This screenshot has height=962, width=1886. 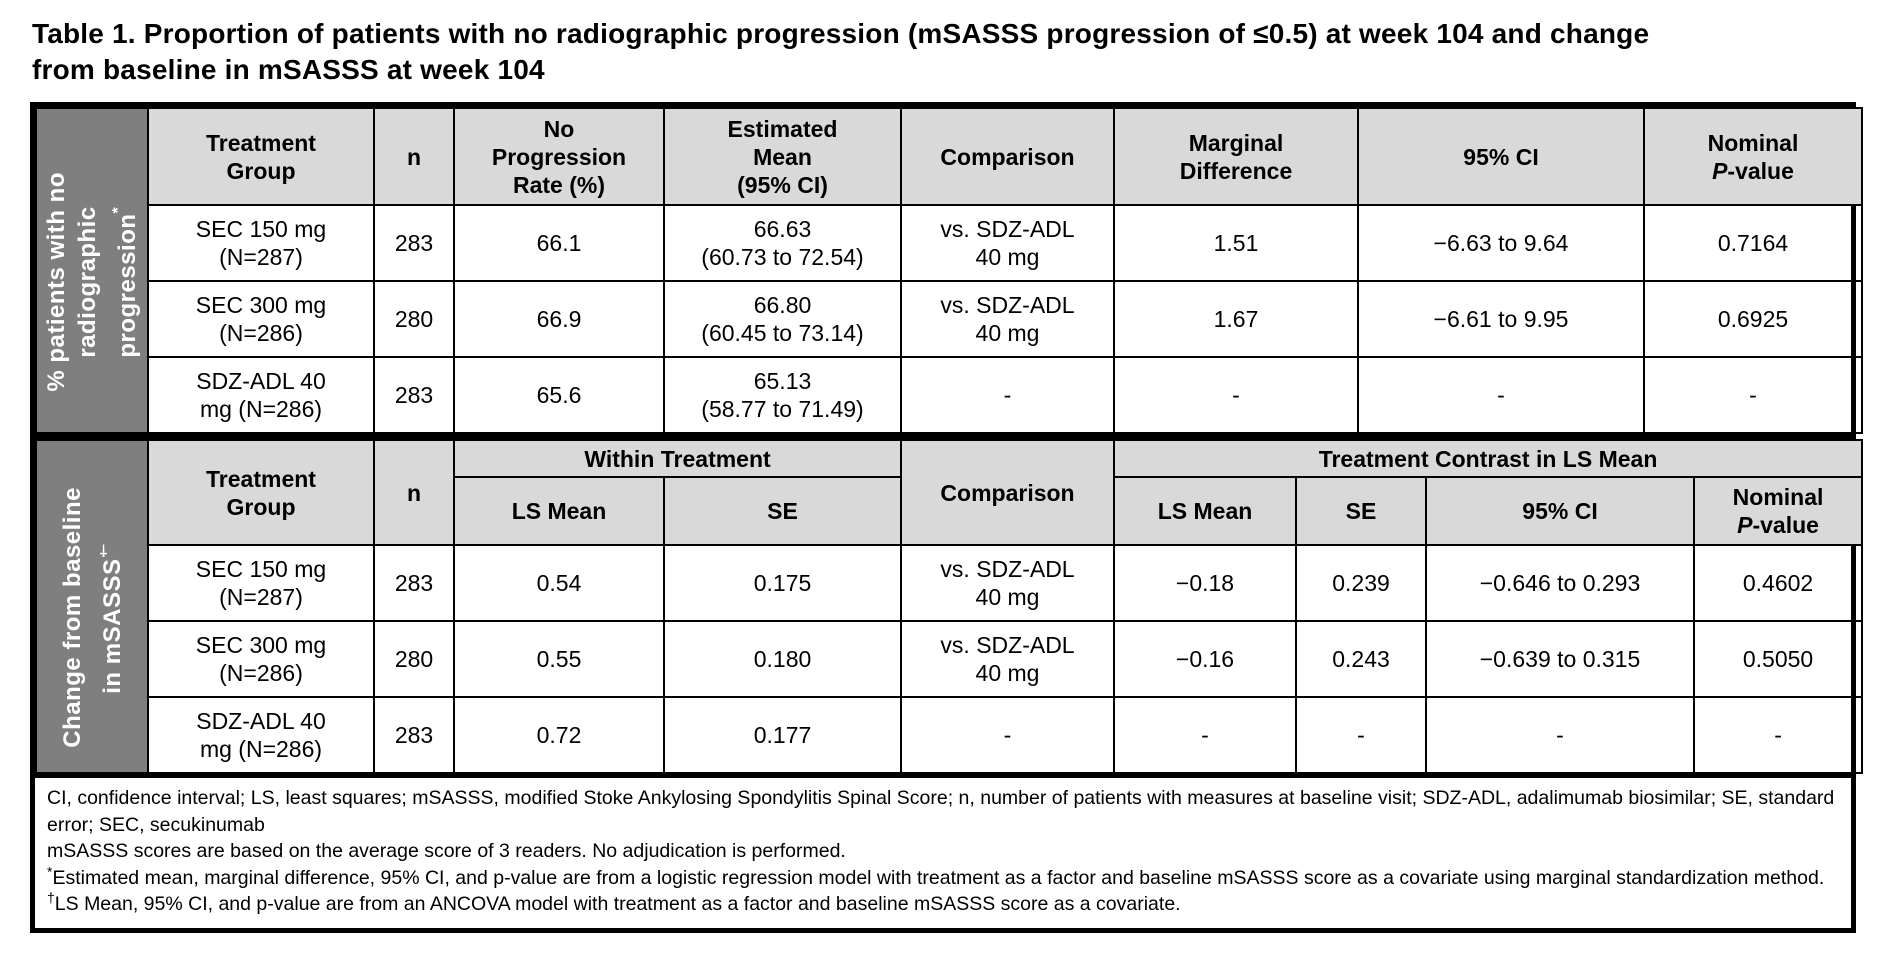 I want to click on header-comparison: Comparison, so click(x=1007, y=156).